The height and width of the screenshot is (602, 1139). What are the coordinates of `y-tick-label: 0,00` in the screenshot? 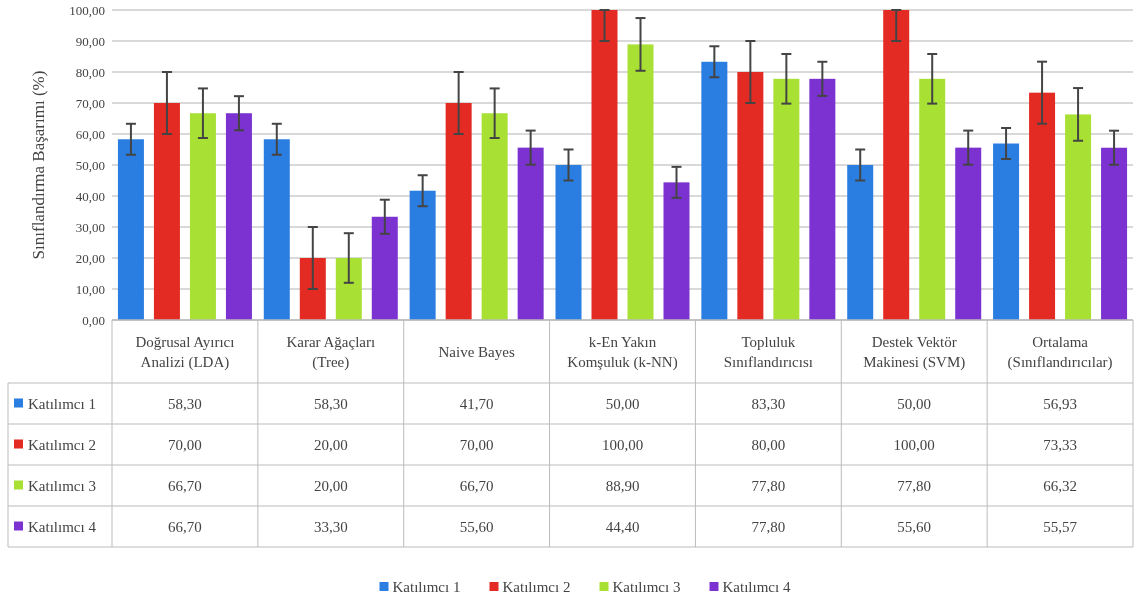 It's located at (93, 320).